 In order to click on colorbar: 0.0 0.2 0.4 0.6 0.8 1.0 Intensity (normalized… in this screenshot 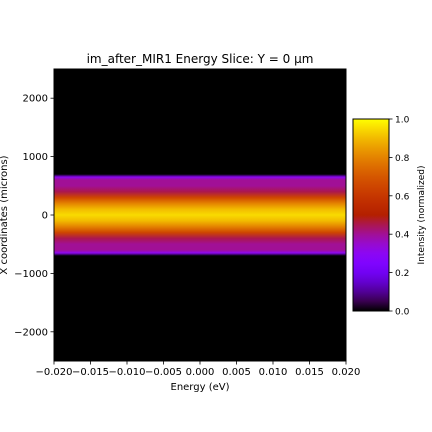, I will do `click(389, 217)`.